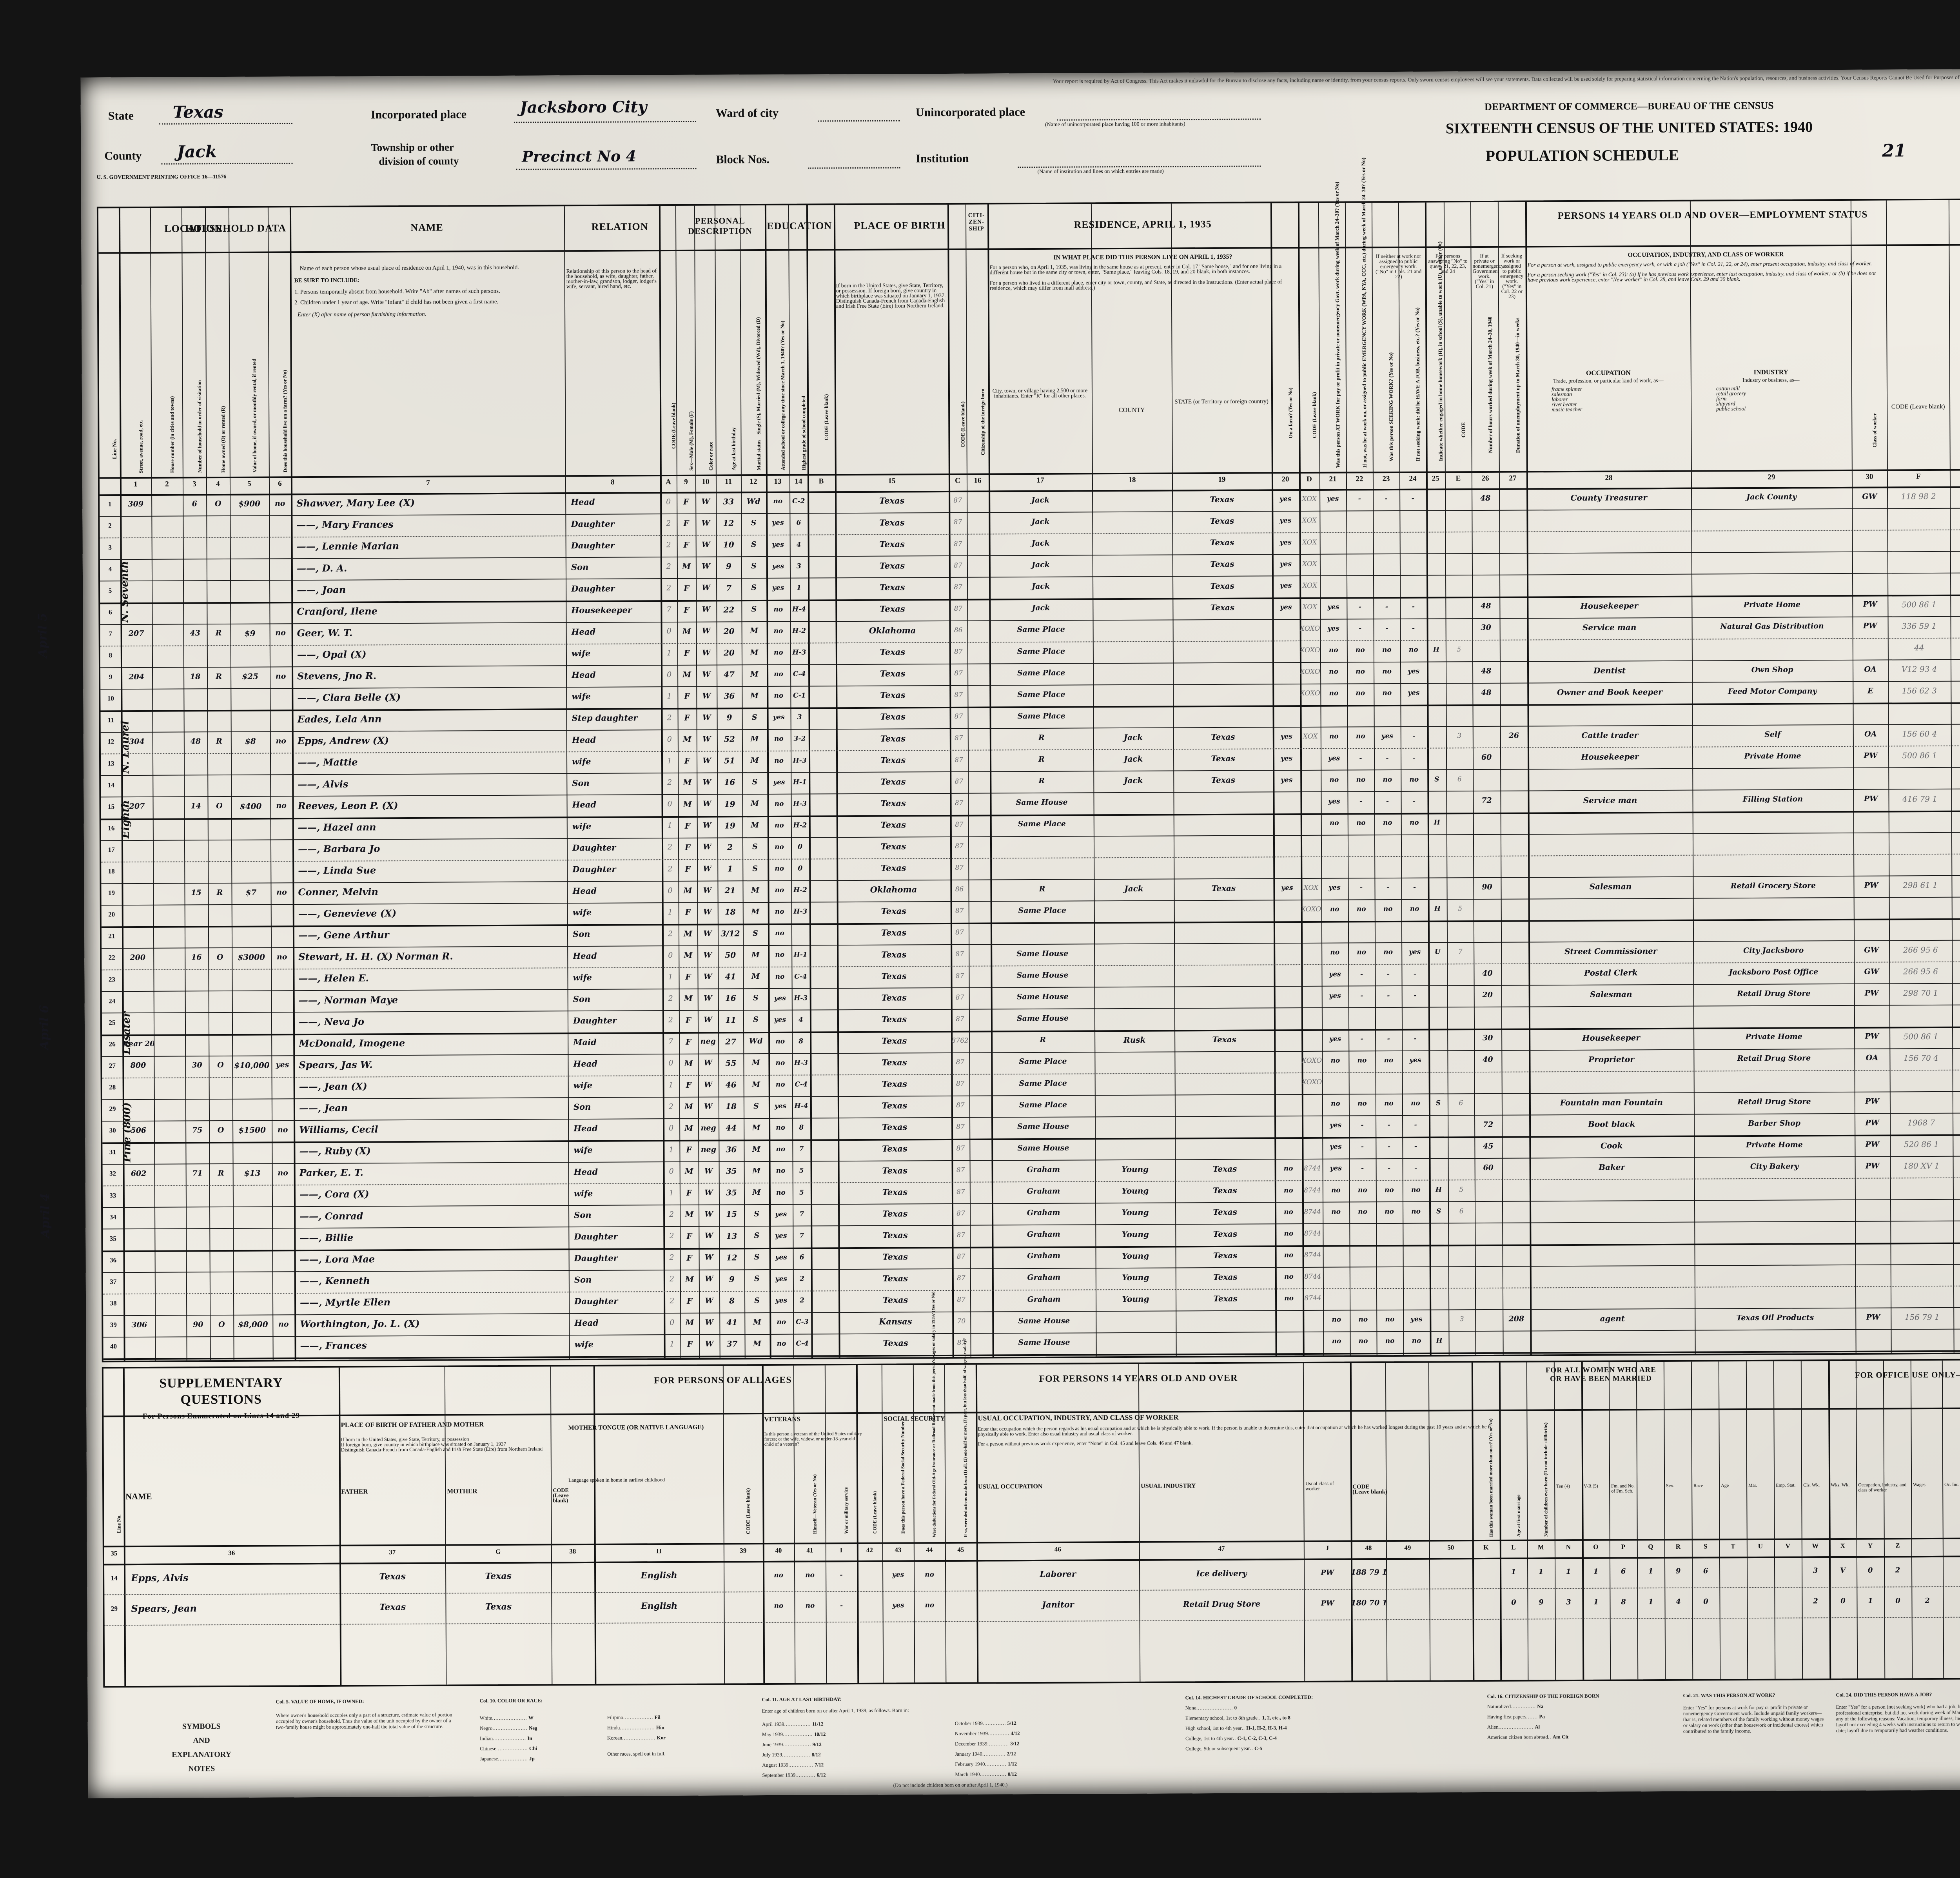 The height and width of the screenshot is (1878, 1960). Describe the element at coordinates (669, 825) in the screenshot. I see `table-cell: 1` at that location.